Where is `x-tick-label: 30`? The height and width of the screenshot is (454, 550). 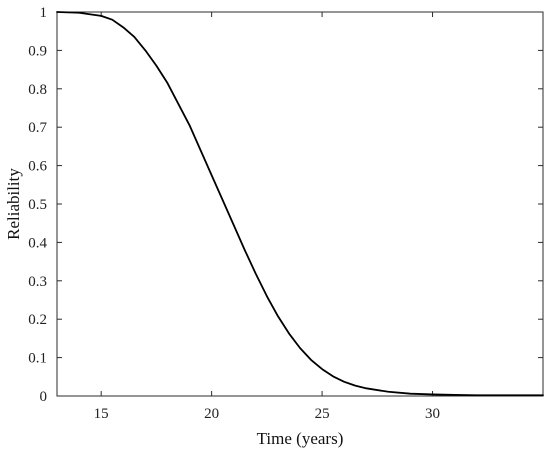
x-tick-label: 30 is located at coordinates (432, 414).